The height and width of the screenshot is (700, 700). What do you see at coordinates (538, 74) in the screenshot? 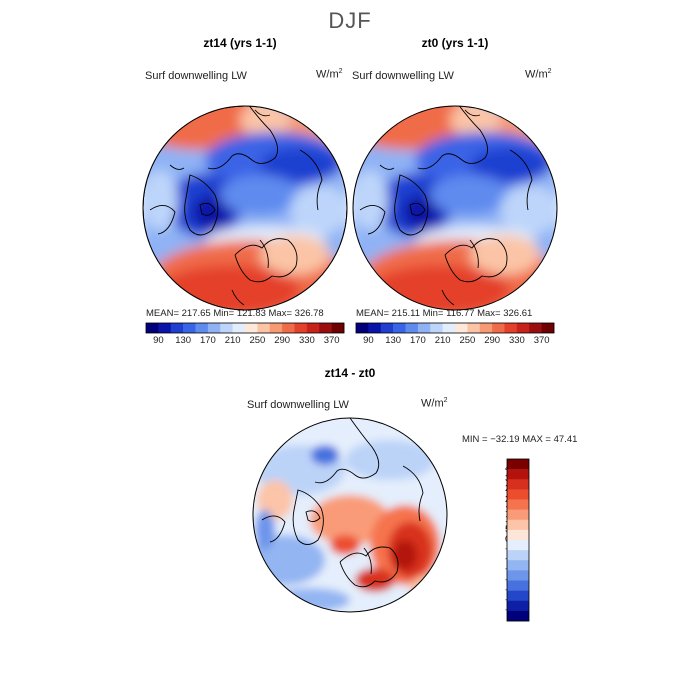
I see `panel-2-units: W/m2` at bounding box center [538, 74].